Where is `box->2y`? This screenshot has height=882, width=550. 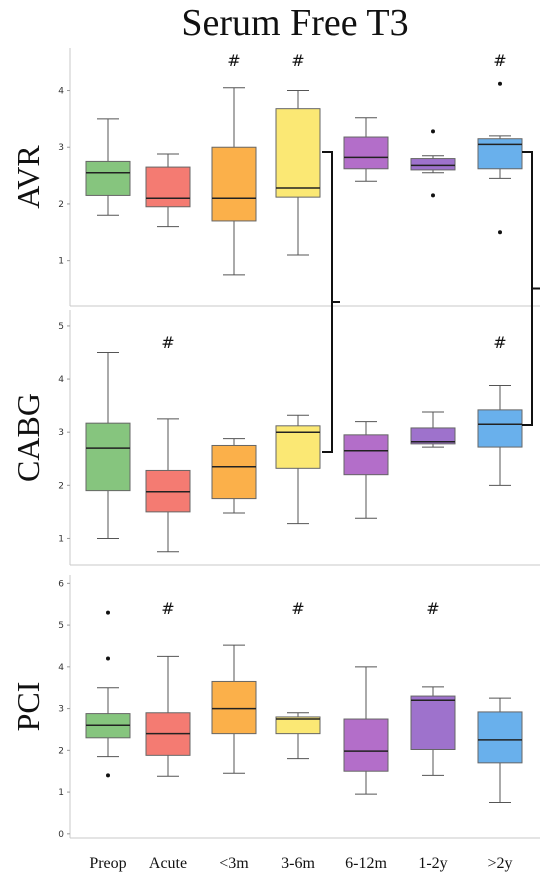 box->2y is located at coordinates (500, 750).